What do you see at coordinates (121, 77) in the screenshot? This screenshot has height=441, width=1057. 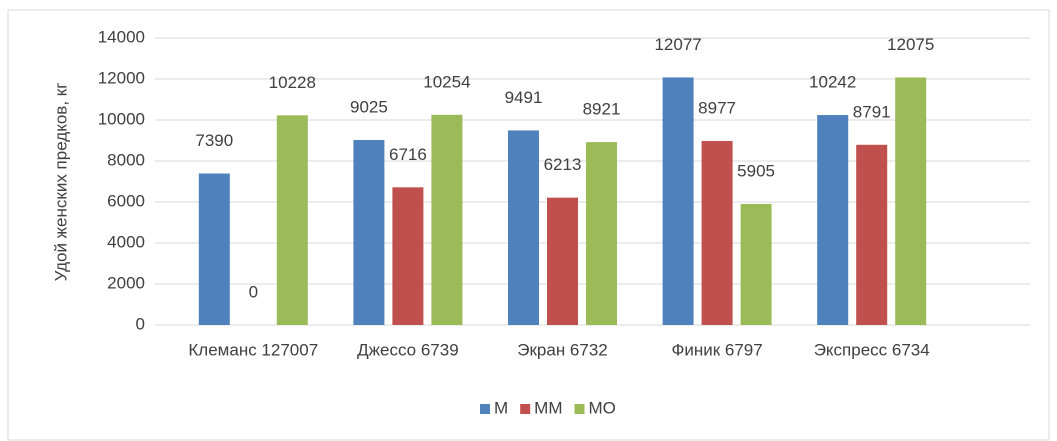 I see `y-tick-label: 12000` at bounding box center [121, 77].